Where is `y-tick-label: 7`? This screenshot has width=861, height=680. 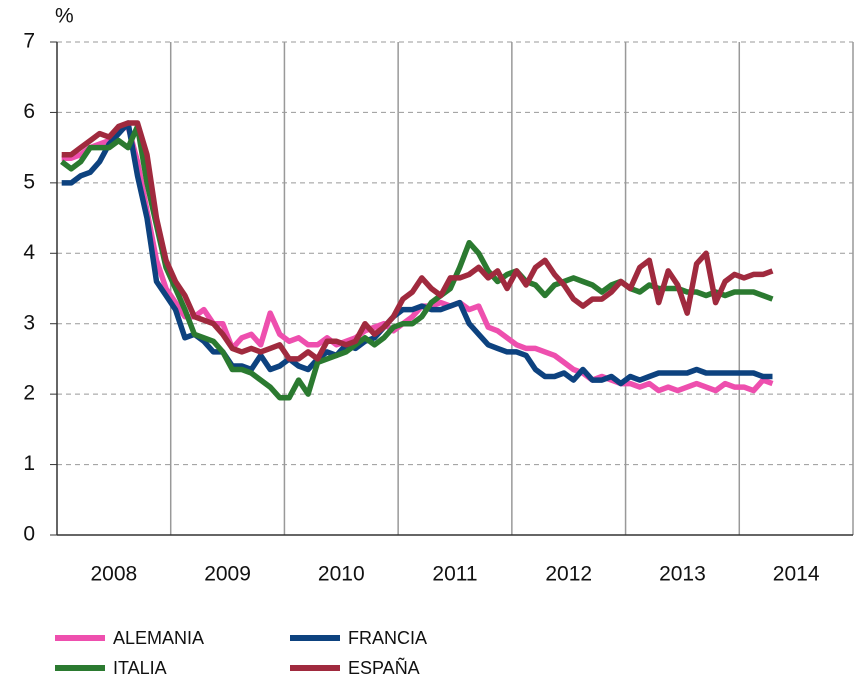
y-tick-label: 7 is located at coordinates (29, 41).